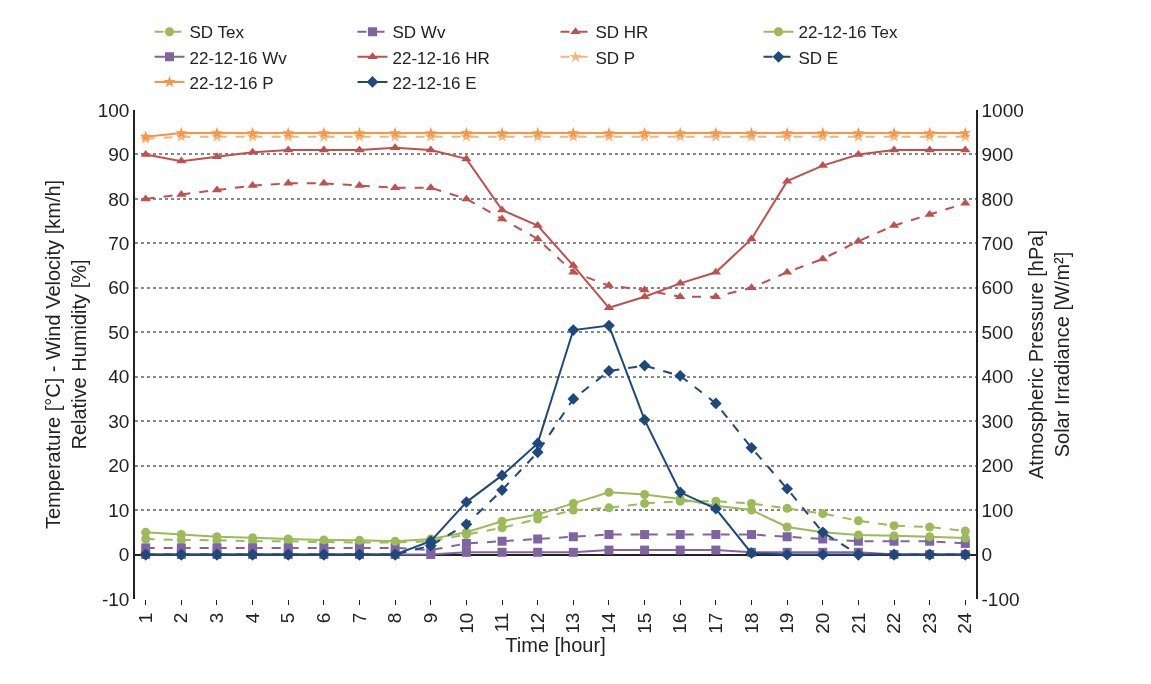 The height and width of the screenshot is (684, 1151). What do you see at coordinates (238, 58) in the screenshot?
I see `legend-label: 22-12-16 Wv` at bounding box center [238, 58].